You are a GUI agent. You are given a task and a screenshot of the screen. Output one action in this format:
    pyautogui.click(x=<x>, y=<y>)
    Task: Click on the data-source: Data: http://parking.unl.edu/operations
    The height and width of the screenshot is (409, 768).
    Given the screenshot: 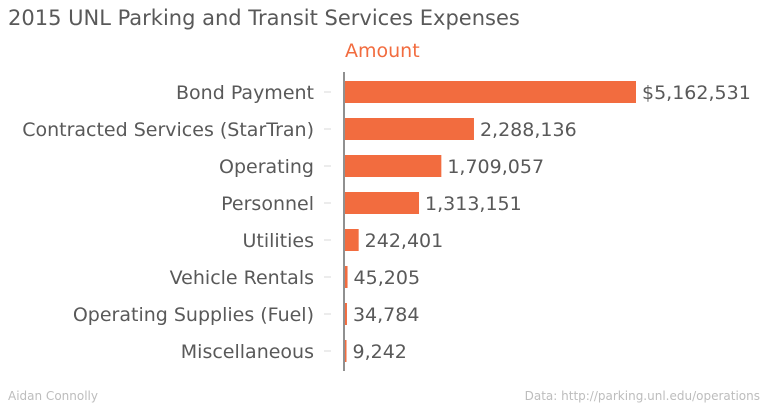 What is the action you would take?
    pyautogui.click(x=642, y=396)
    